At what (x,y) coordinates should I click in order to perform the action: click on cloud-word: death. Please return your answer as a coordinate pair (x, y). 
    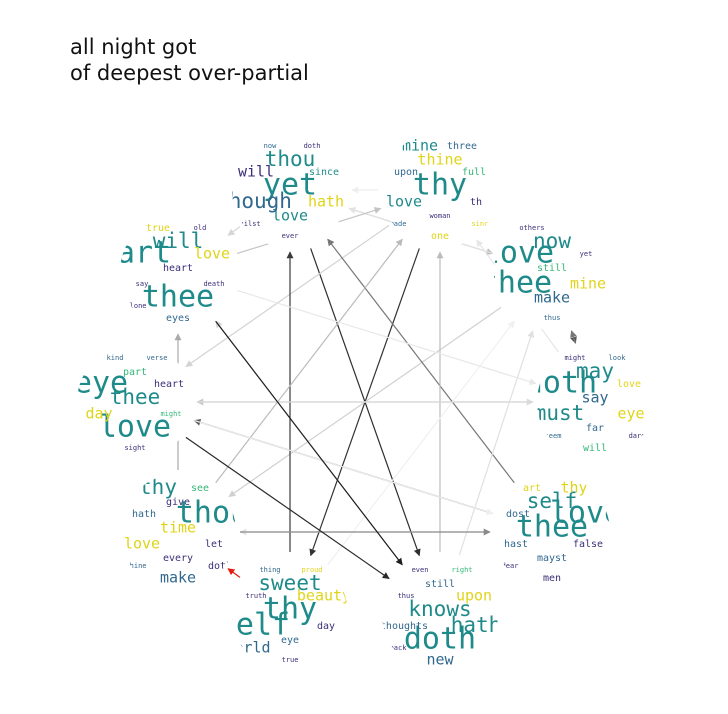
    Looking at the image, I should click on (213, 284).